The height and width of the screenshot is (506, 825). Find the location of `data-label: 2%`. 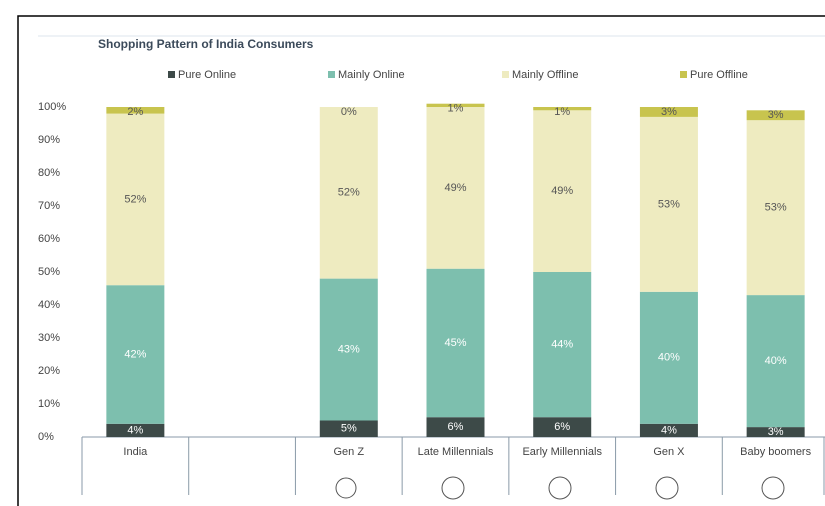

data-label: 2% is located at coordinates (135, 112).